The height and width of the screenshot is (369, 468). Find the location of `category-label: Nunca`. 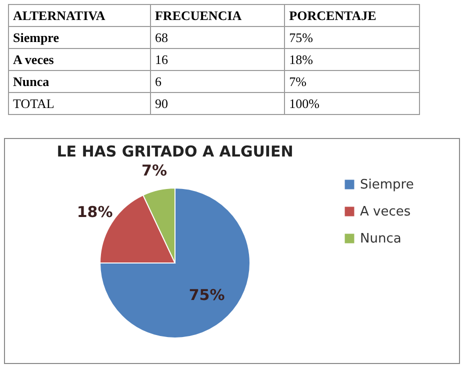

category-label: Nunca is located at coordinates (31, 81).